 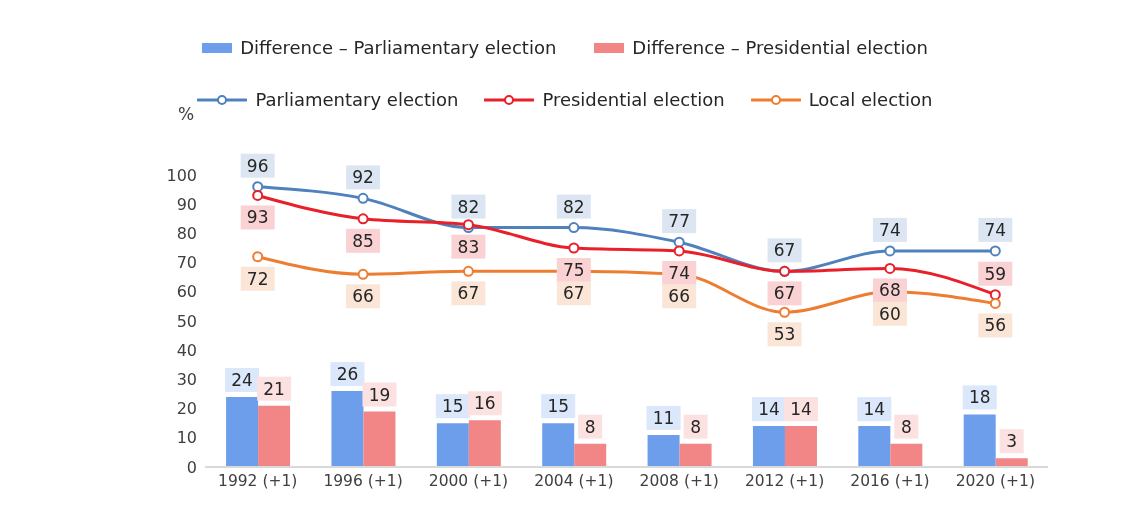 I want to click on data-label: 59, so click(x=995, y=273).